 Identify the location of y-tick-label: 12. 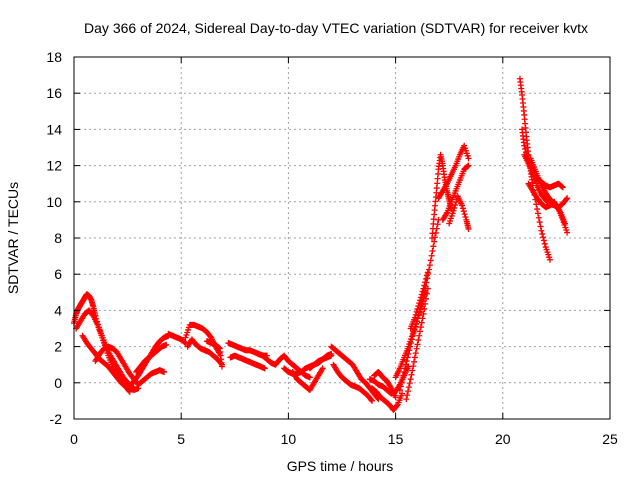
(54, 166).